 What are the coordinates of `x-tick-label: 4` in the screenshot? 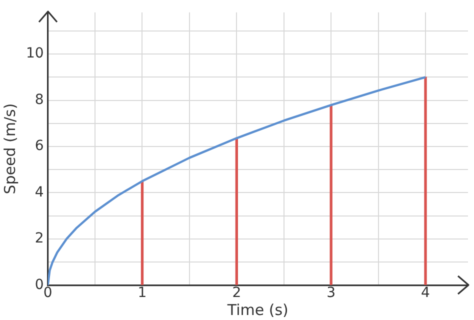 It's located at (425, 293).